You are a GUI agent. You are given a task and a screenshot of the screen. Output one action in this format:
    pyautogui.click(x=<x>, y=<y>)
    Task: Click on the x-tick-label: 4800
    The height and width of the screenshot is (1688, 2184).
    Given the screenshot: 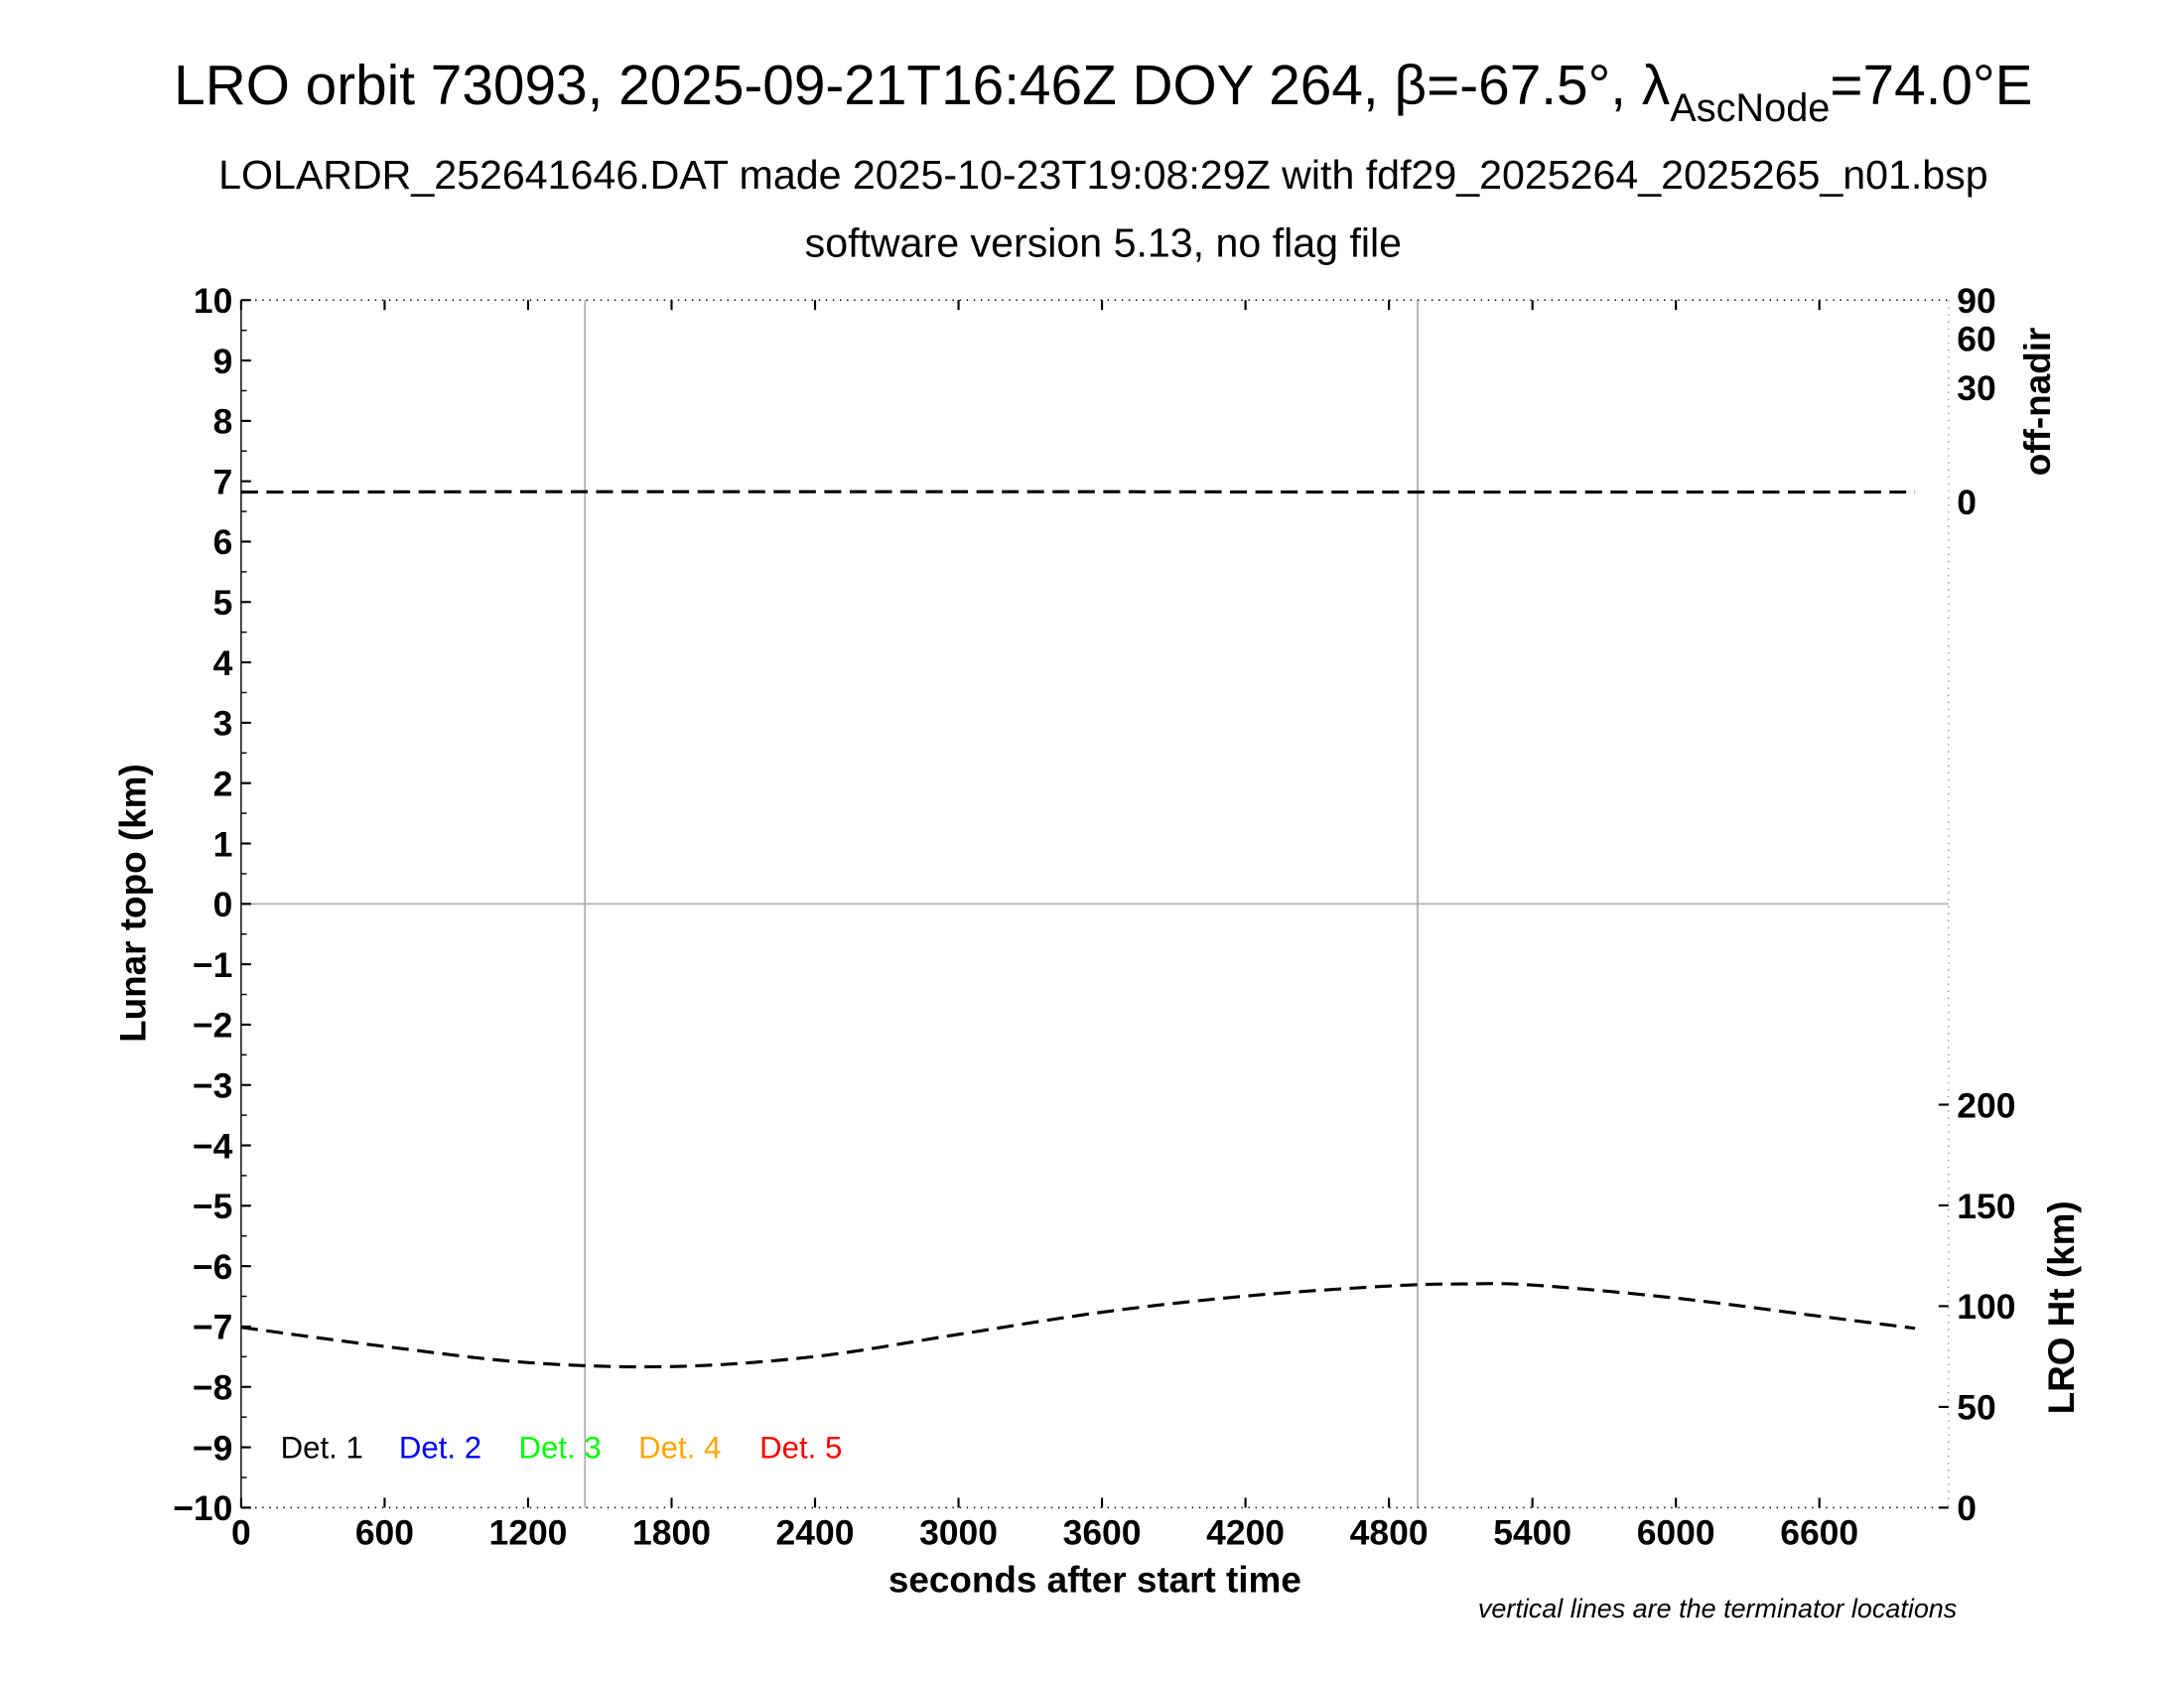 What is the action you would take?
    pyautogui.click(x=1389, y=1532)
    